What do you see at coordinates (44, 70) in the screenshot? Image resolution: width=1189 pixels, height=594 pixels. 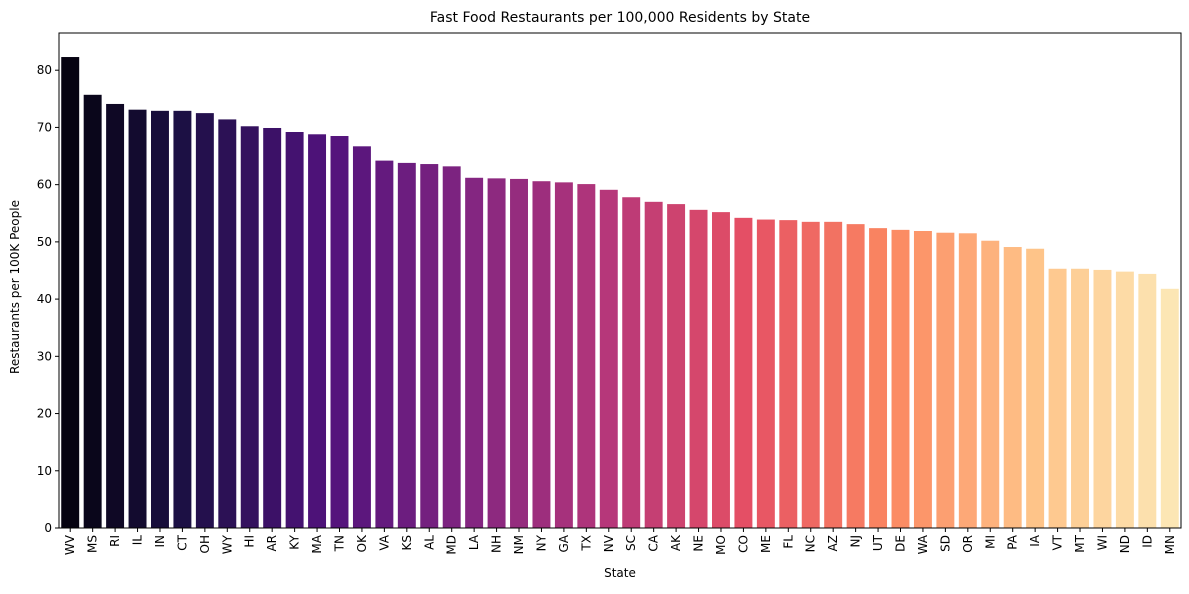 I see `y-tick-label: 80` at bounding box center [44, 70].